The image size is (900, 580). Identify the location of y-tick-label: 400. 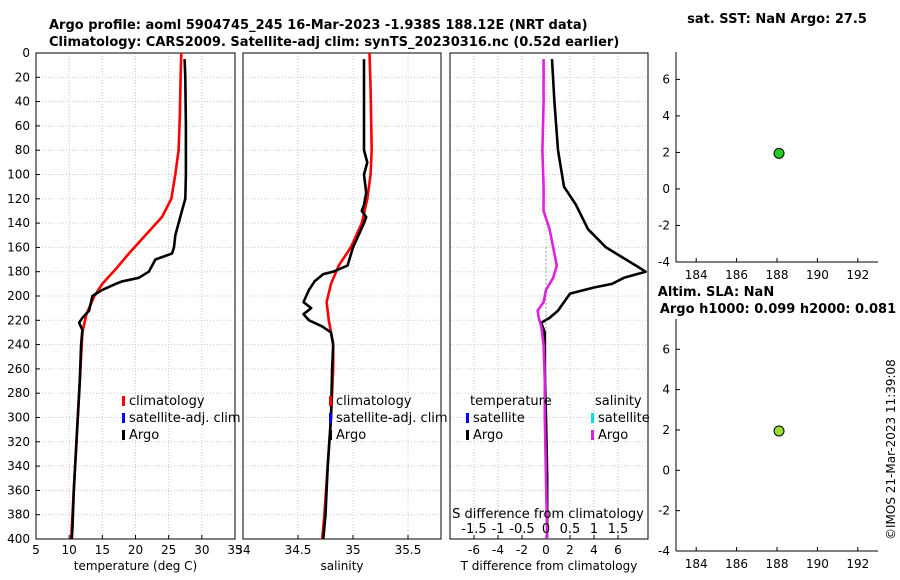
(18, 539).